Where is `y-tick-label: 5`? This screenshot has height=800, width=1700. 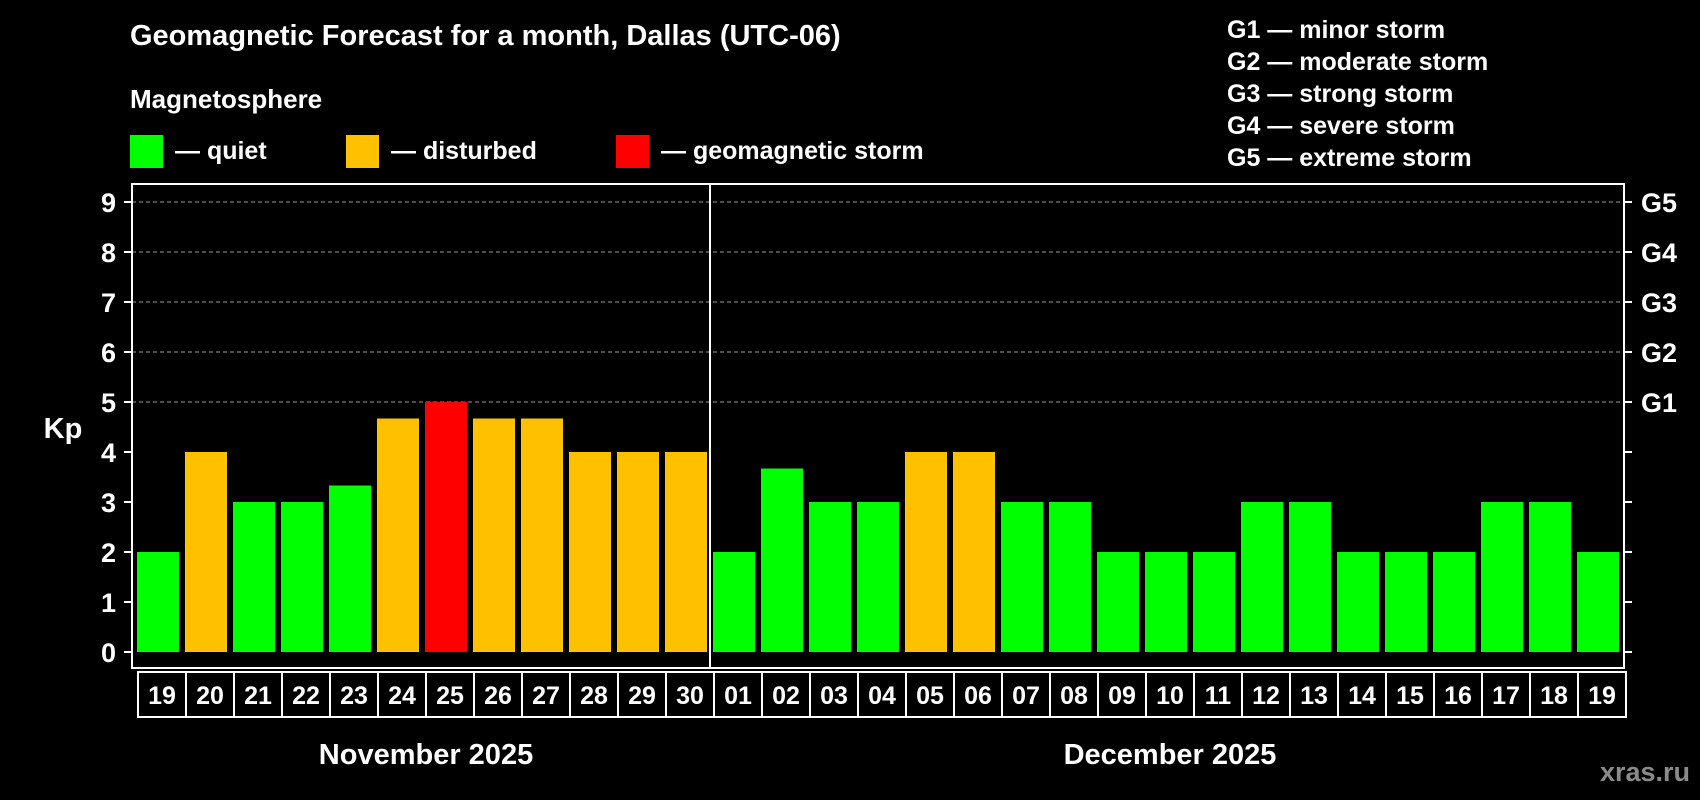 y-tick-label: 5 is located at coordinates (108, 403).